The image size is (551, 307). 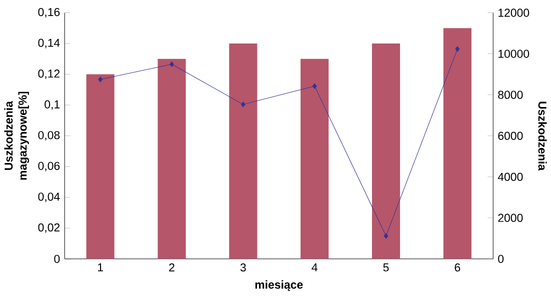 What do you see at coordinates (49, 135) in the screenshot?
I see `y-tick-label: 0,08` at bounding box center [49, 135].